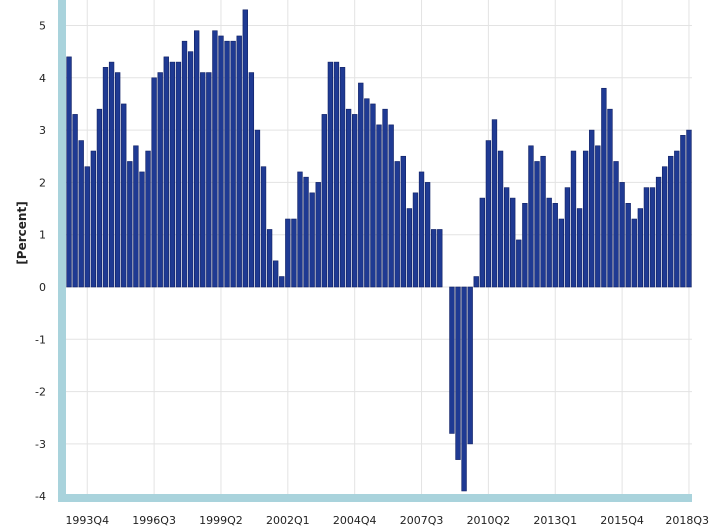 The width and height of the screenshot is (711, 530). Describe the element at coordinates (40, 339) in the screenshot. I see `y-tick-label: -1` at that location.